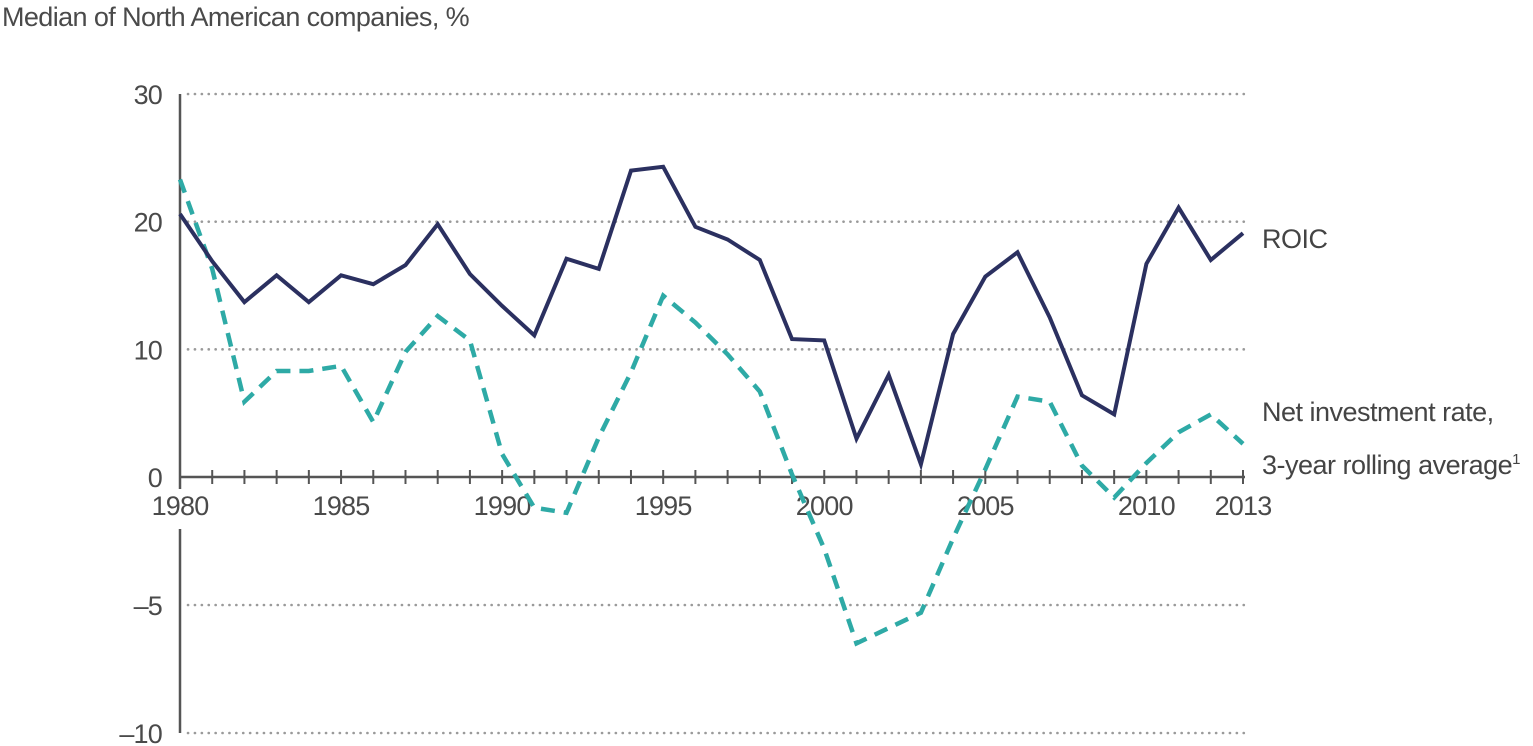  I want to click on y-tick-label: –5, so click(148, 606).